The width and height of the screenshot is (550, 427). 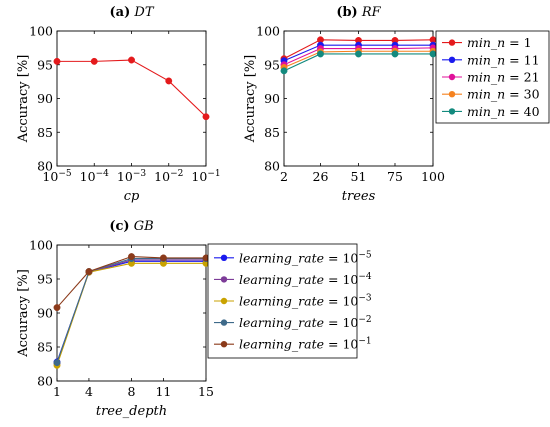 I want to click on x-tick-label: 15, so click(x=206, y=391).